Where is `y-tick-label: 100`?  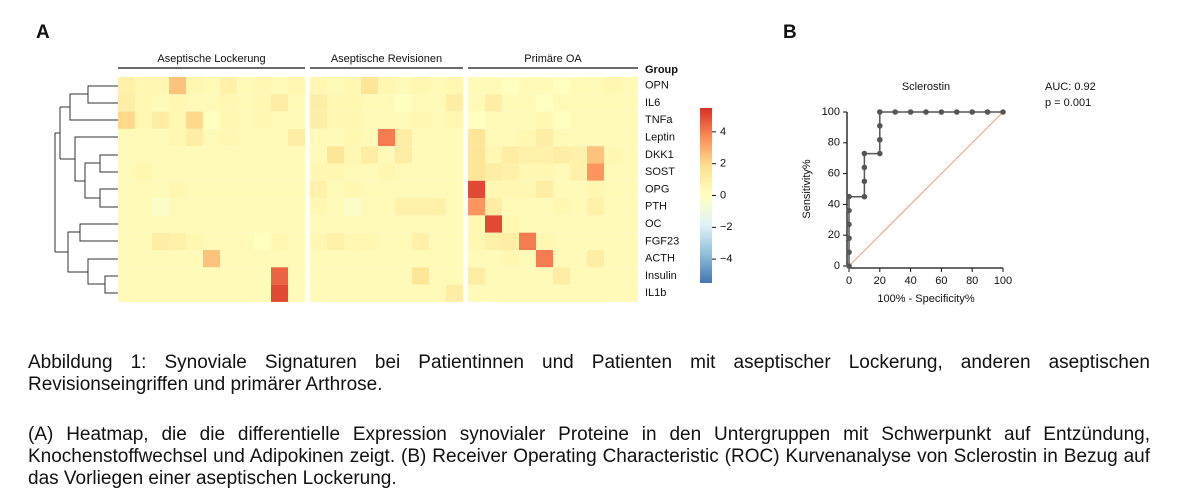
y-tick-label: 100 is located at coordinates (831, 112).